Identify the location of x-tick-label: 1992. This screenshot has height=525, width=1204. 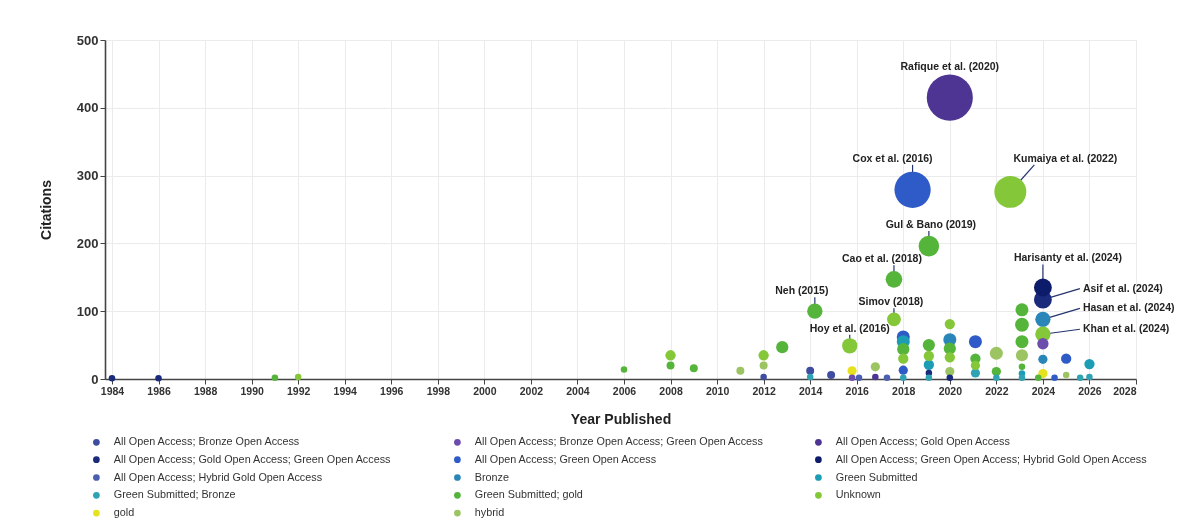
(298, 390).